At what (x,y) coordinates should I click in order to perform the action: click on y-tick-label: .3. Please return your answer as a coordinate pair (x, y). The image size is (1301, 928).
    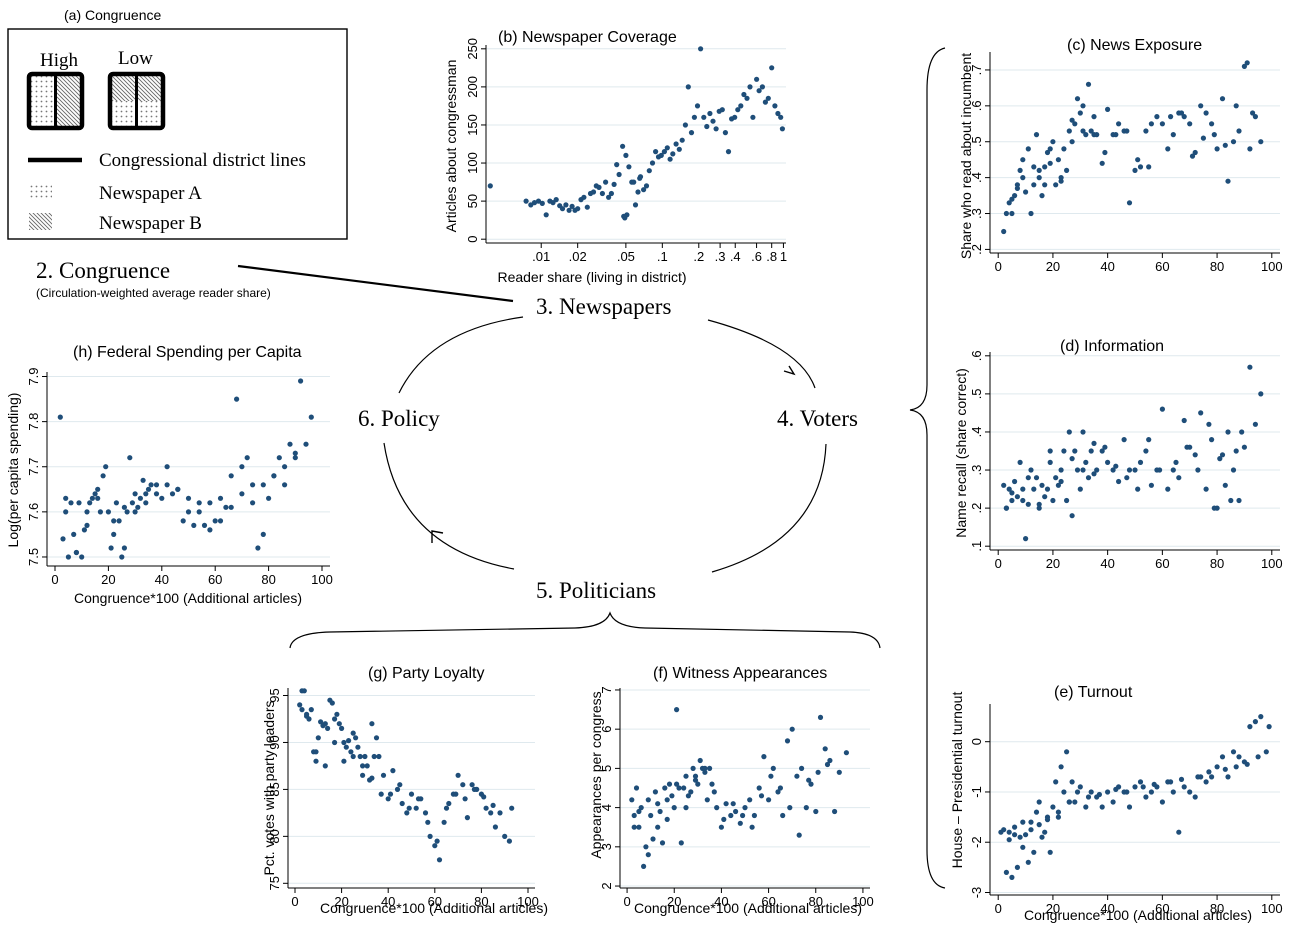
    Looking at the image, I should click on (976, 213).